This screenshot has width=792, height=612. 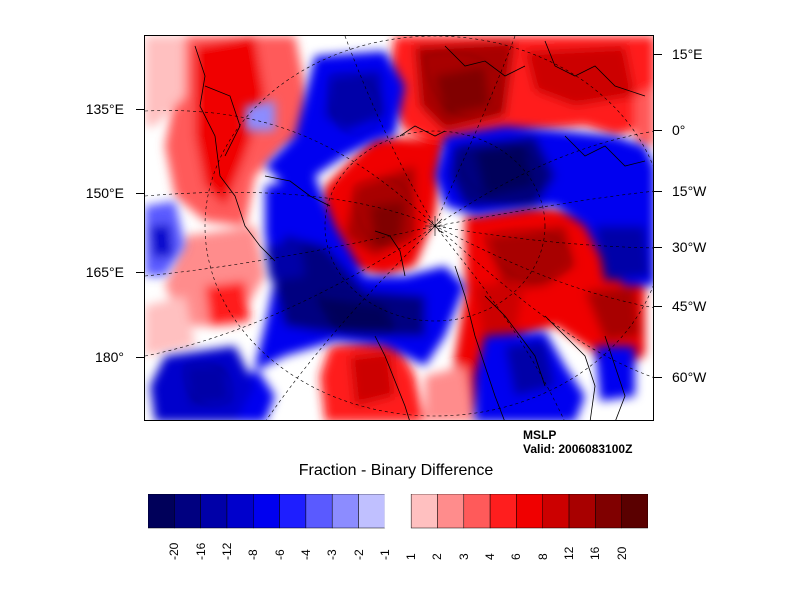 What do you see at coordinates (540, 435) in the screenshot?
I see `field-name: MSLP` at bounding box center [540, 435].